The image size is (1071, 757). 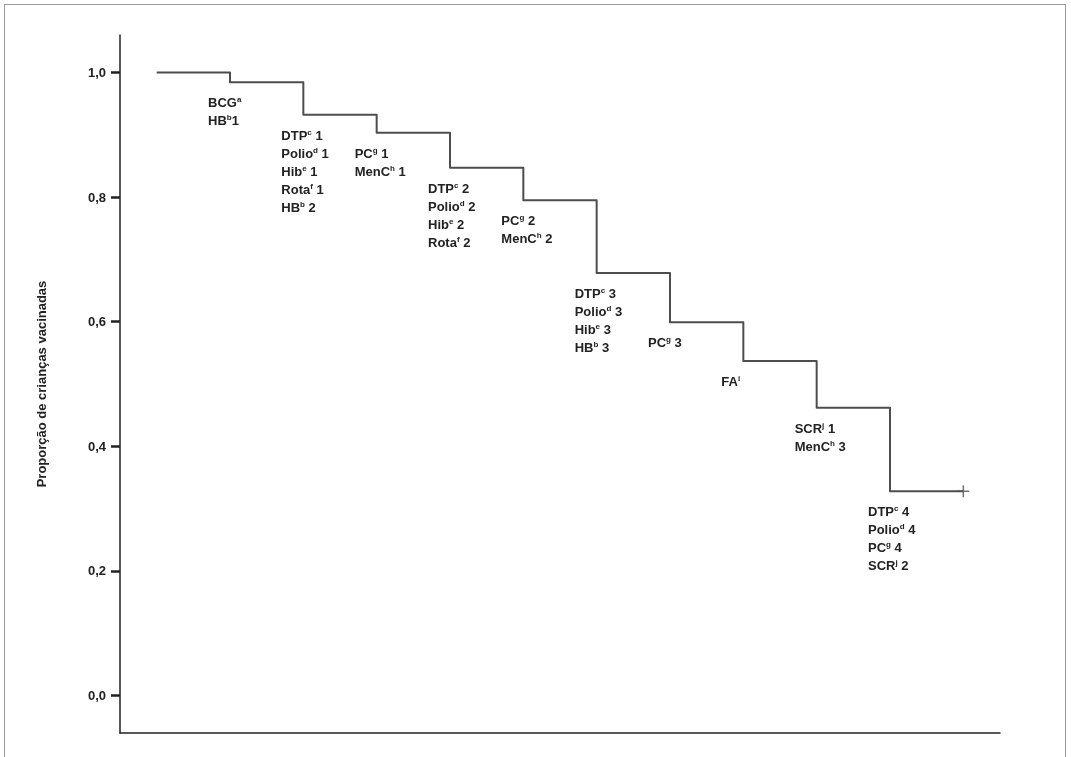 I want to click on text: BCG$^{a}$ HB$^{b}$1, so click(x=225, y=112).